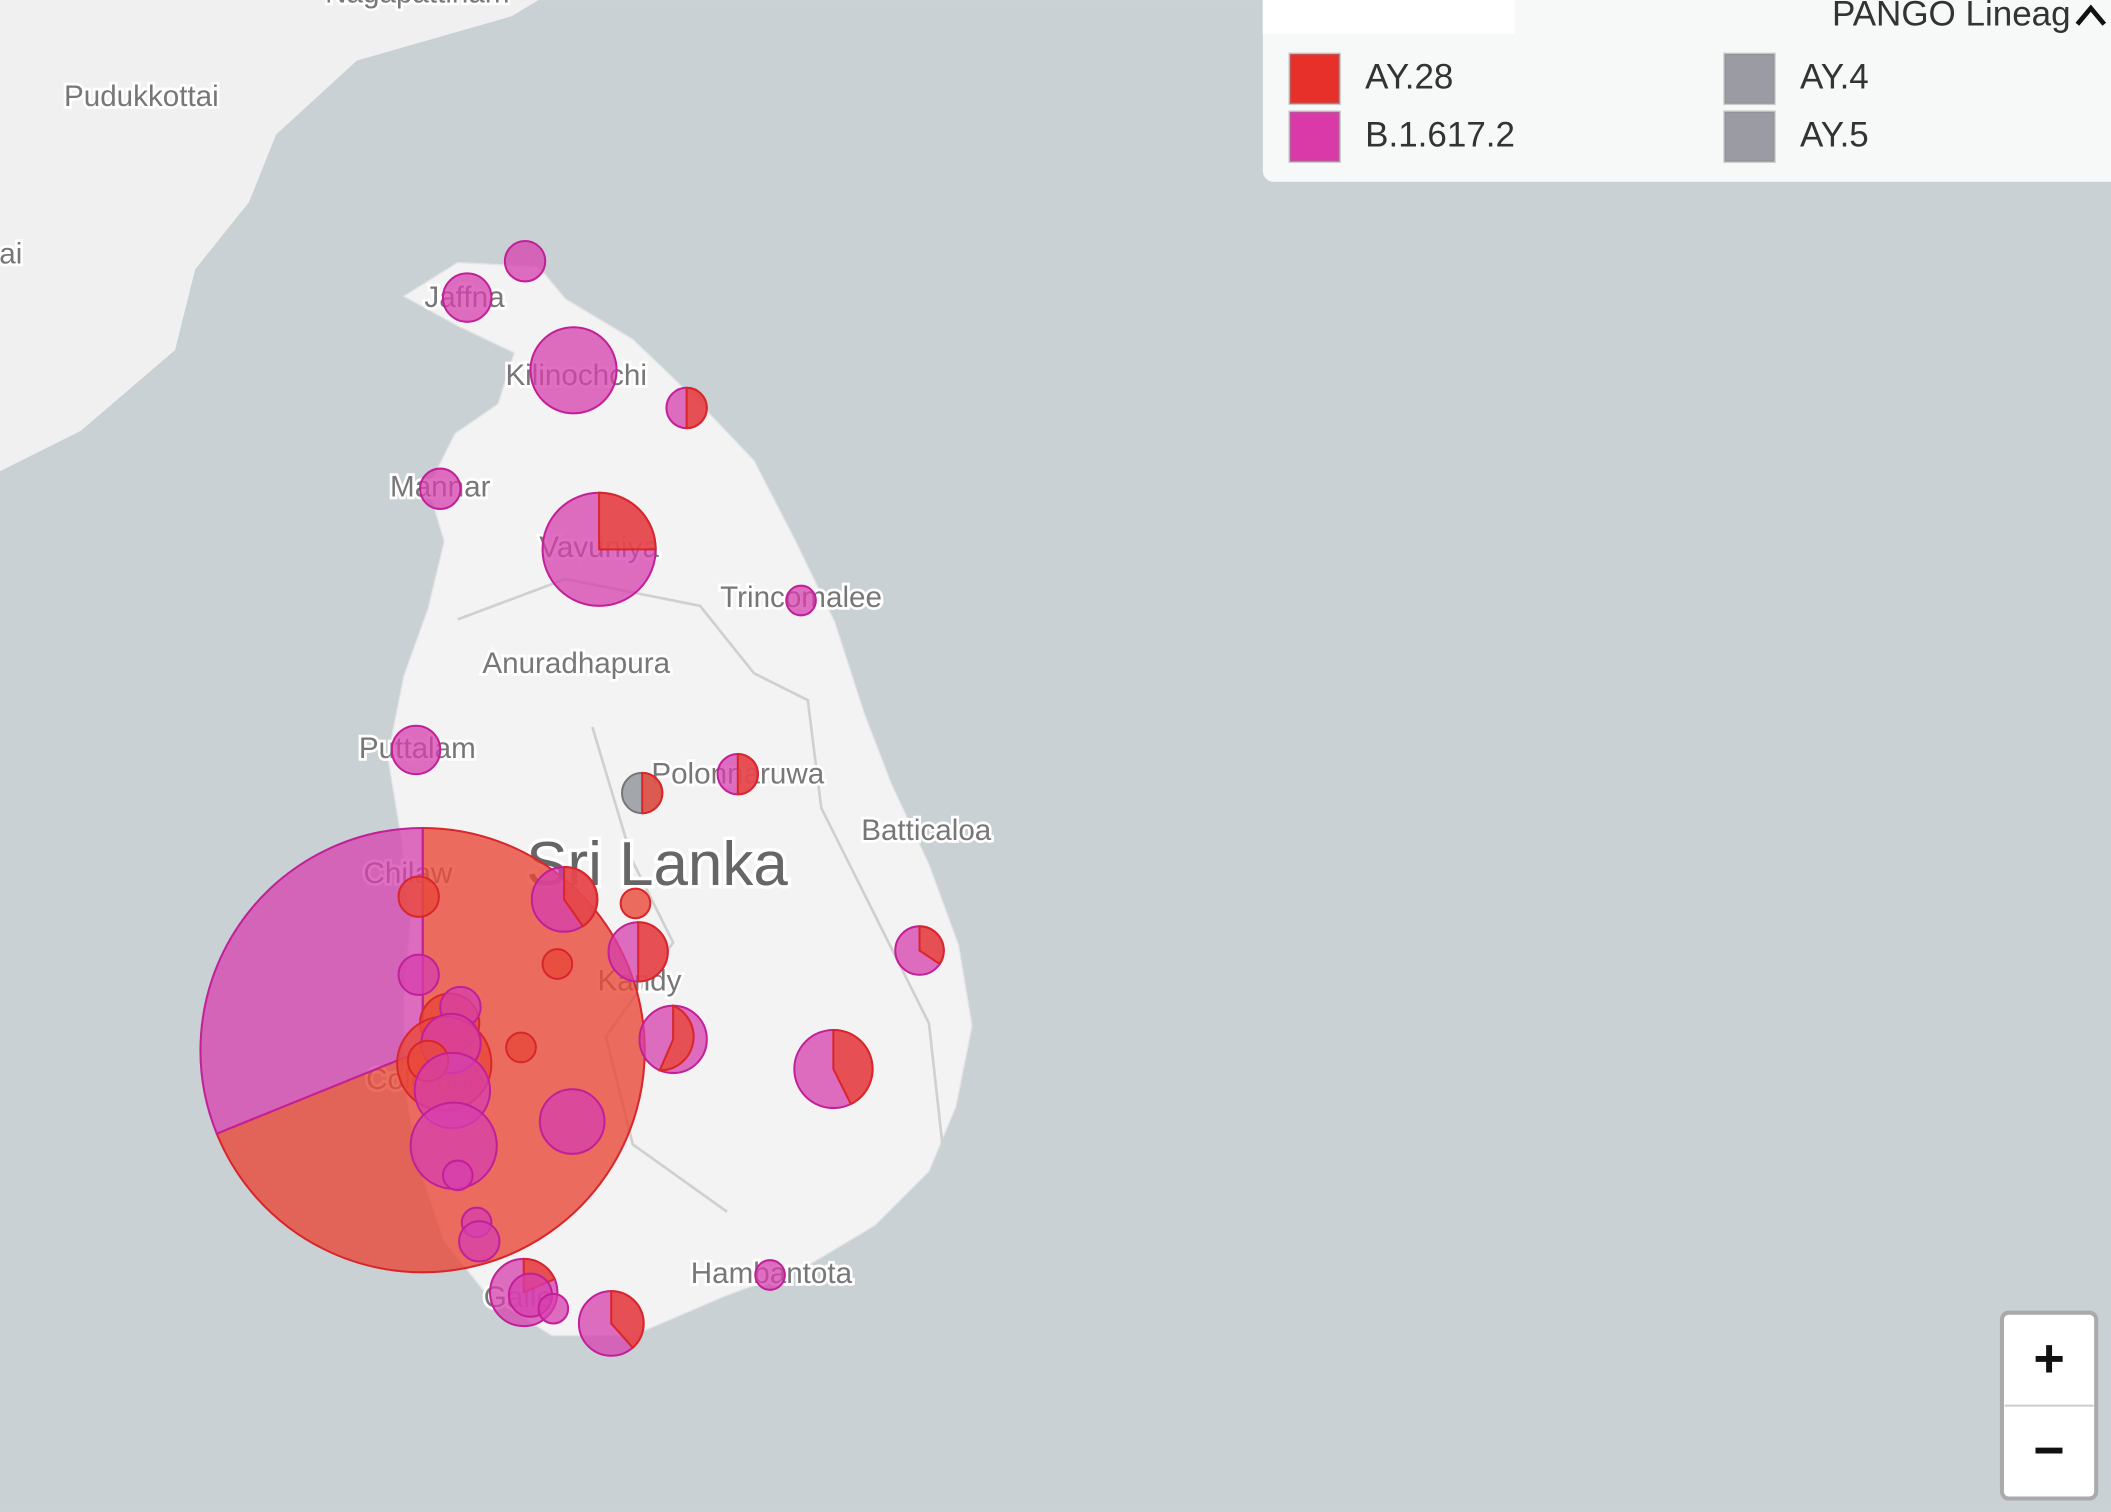 The width and height of the screenshot is (2111, 1512). Describe the element at coordinates (926, 830) in the screenshot. I see `place-label: Batticaloa` at that location.